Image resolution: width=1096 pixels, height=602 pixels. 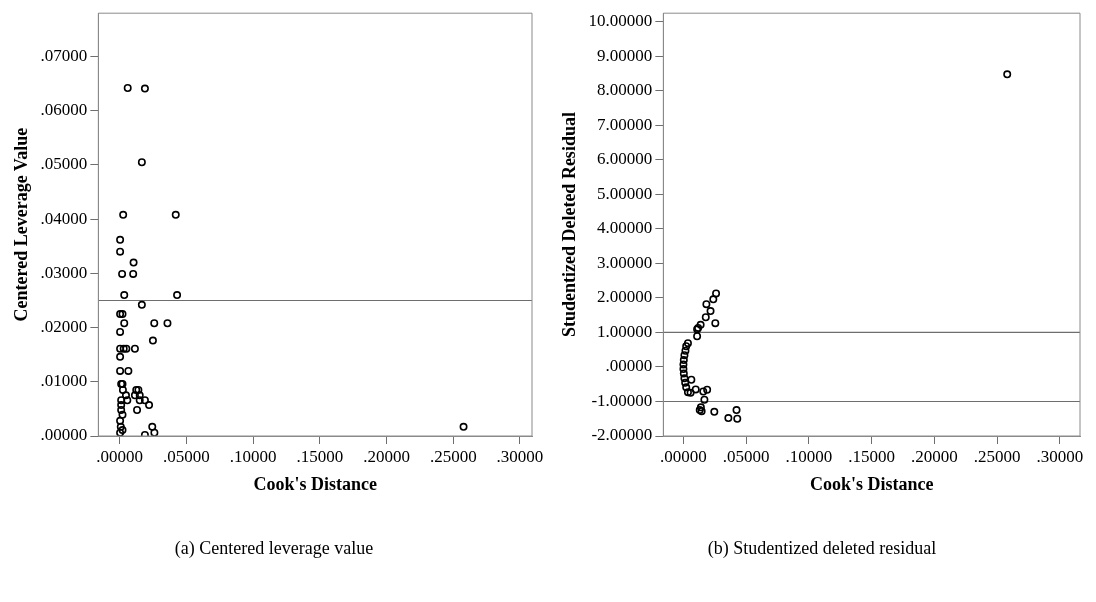 What do you see at coordinates (625, 55) in the screenshot?
I see `y-tick-label: 9.00000` at bounding box center [625, 55].